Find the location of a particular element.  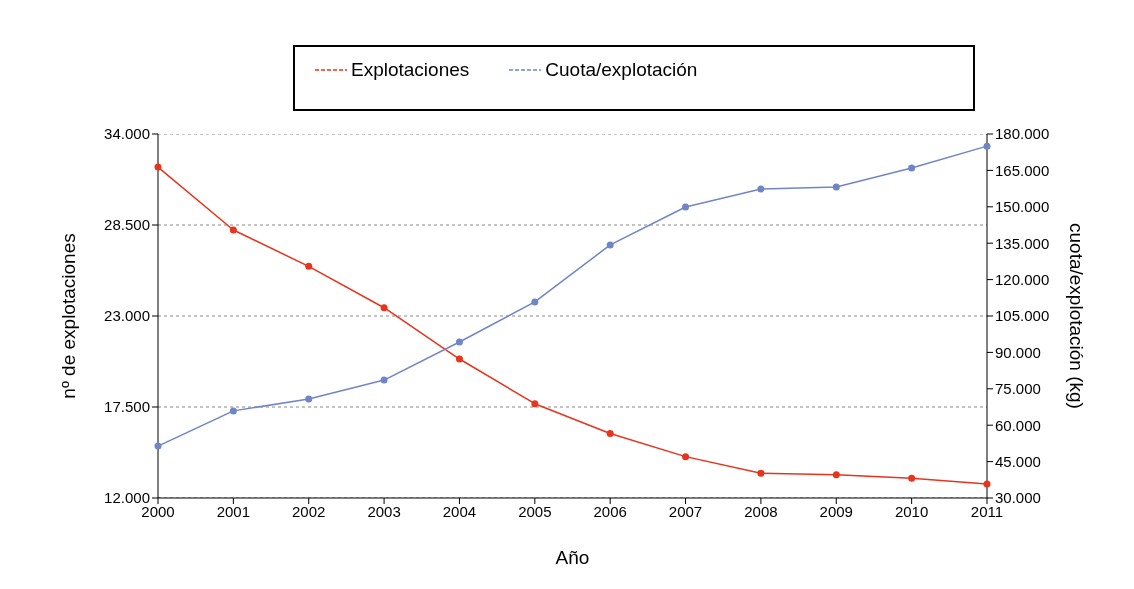

x-tick-label: 2007 is located at coordinates (685, 511).